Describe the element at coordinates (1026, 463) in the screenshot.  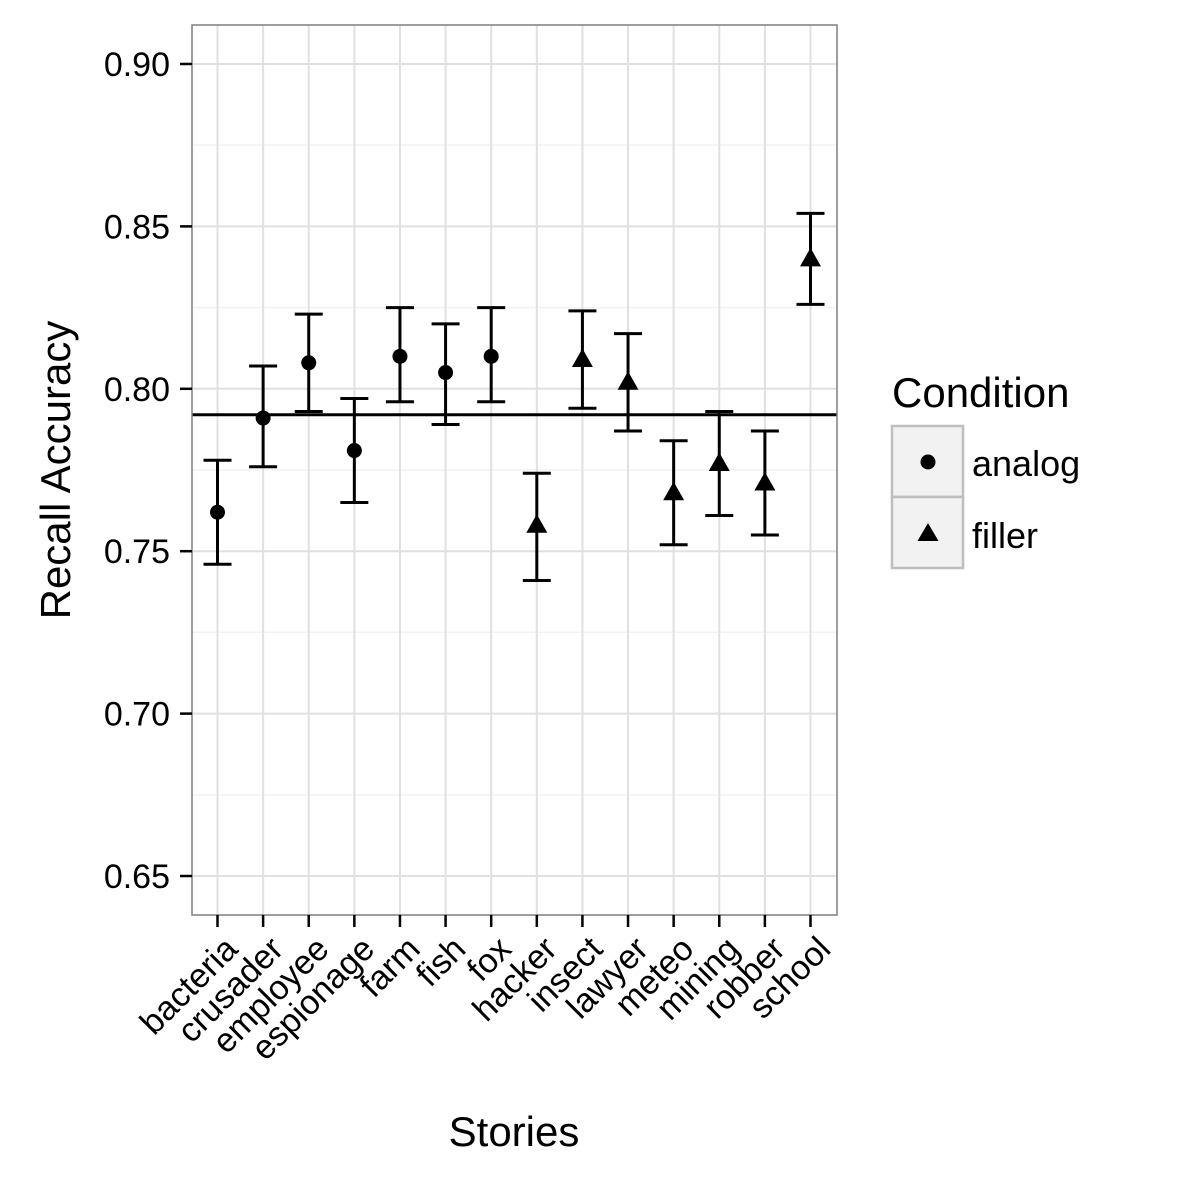
I see `legend-label-analog: analog` at that location.